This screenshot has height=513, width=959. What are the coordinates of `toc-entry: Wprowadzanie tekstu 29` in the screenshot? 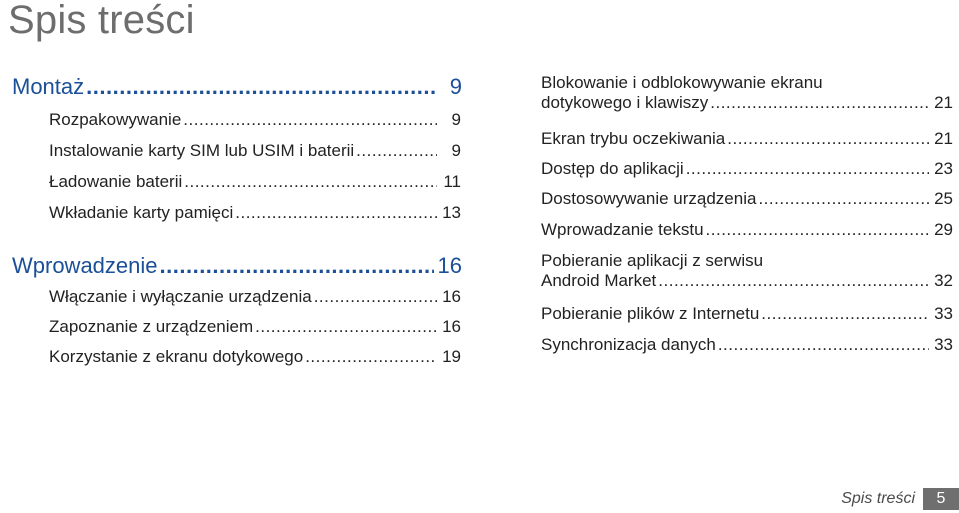 It's located at (747, 230).